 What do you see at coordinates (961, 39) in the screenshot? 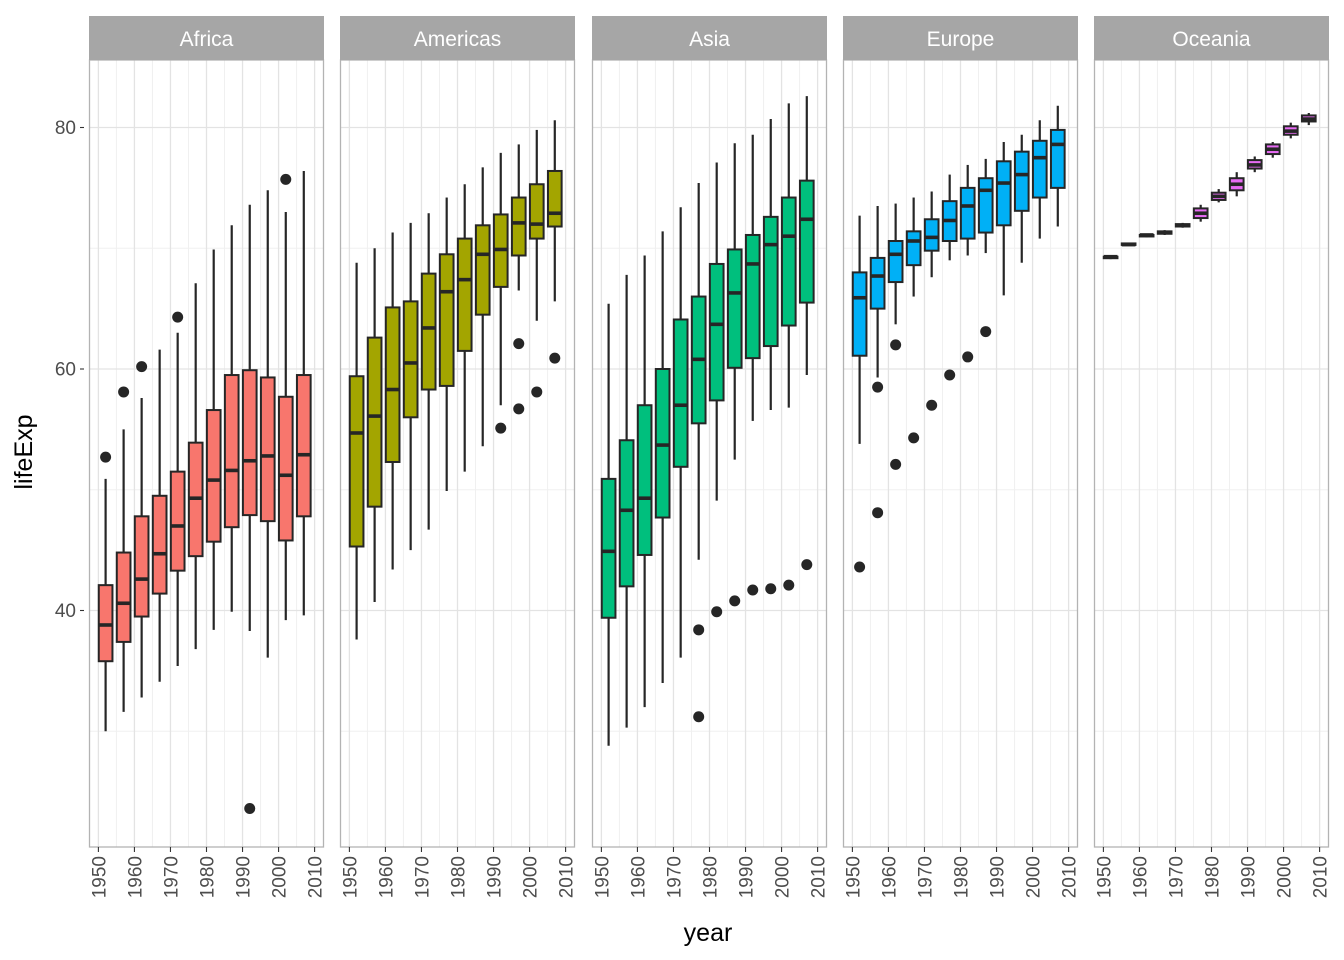
I see `facet-strip-label: Europe` at bounding box center [961, 39].